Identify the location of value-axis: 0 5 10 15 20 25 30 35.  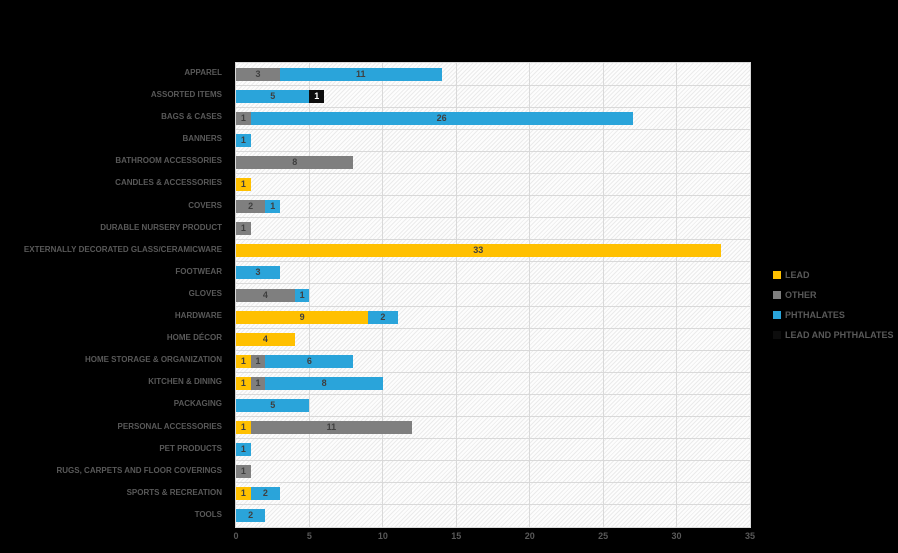
(449, 538).